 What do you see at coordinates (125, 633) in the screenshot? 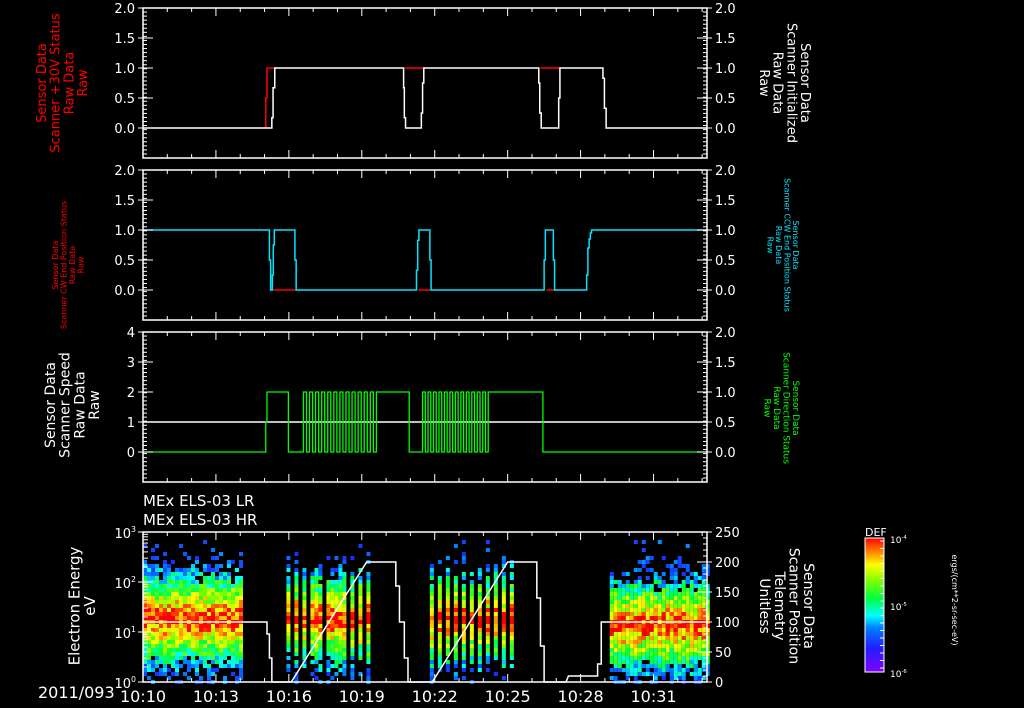
I see `svg-text: 101` at bounding box center [125, 633].